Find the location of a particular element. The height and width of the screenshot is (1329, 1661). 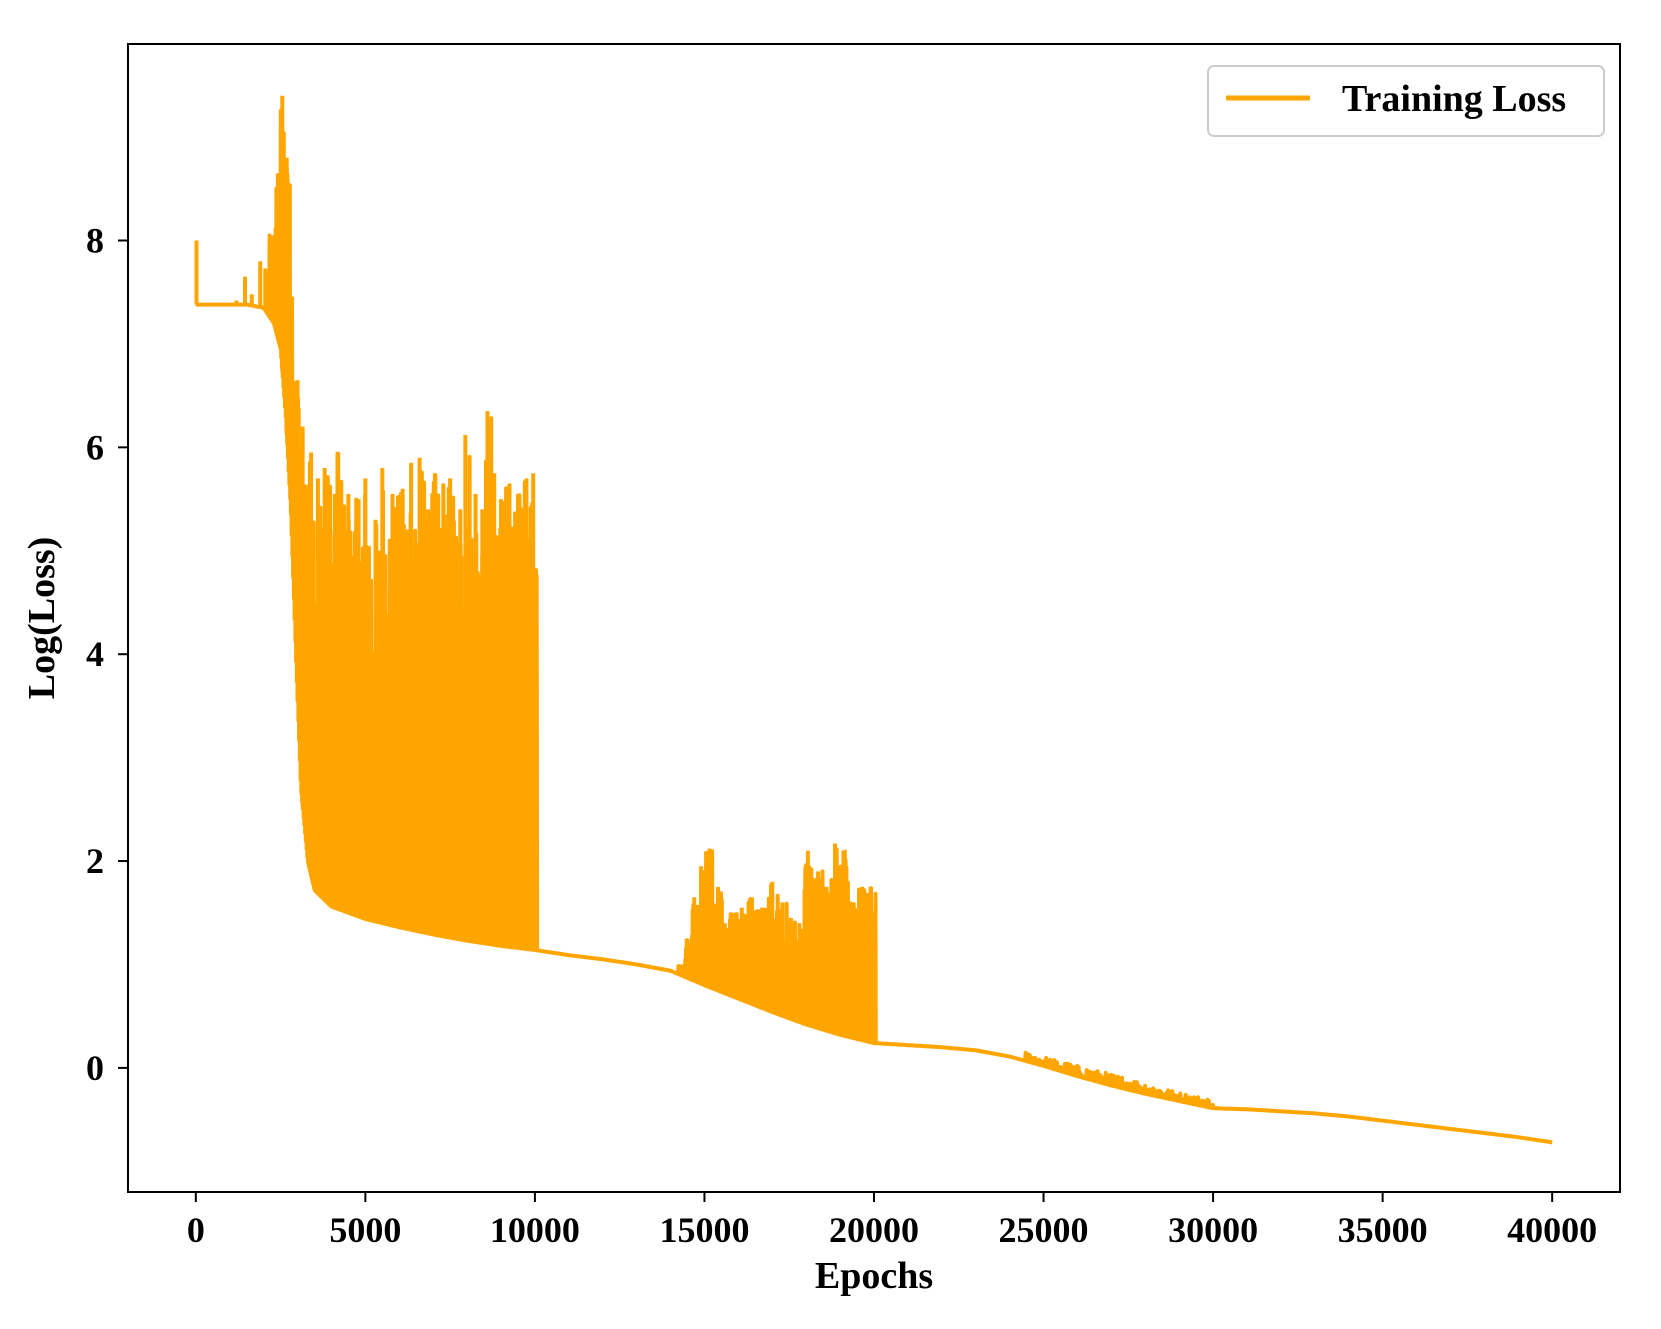

x-tick-label: 0 is located at coordinates (196, 1230).